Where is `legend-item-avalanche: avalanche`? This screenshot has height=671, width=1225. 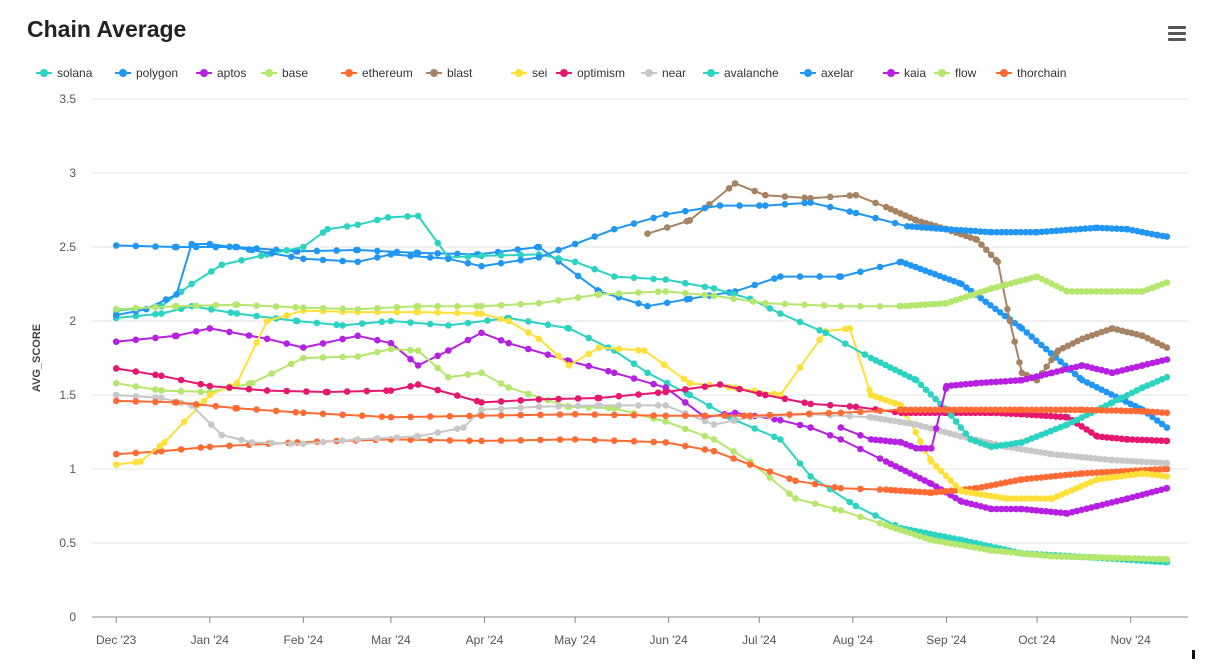 legend-item-avalanche: avalanche is located at coordinates (741, 73).